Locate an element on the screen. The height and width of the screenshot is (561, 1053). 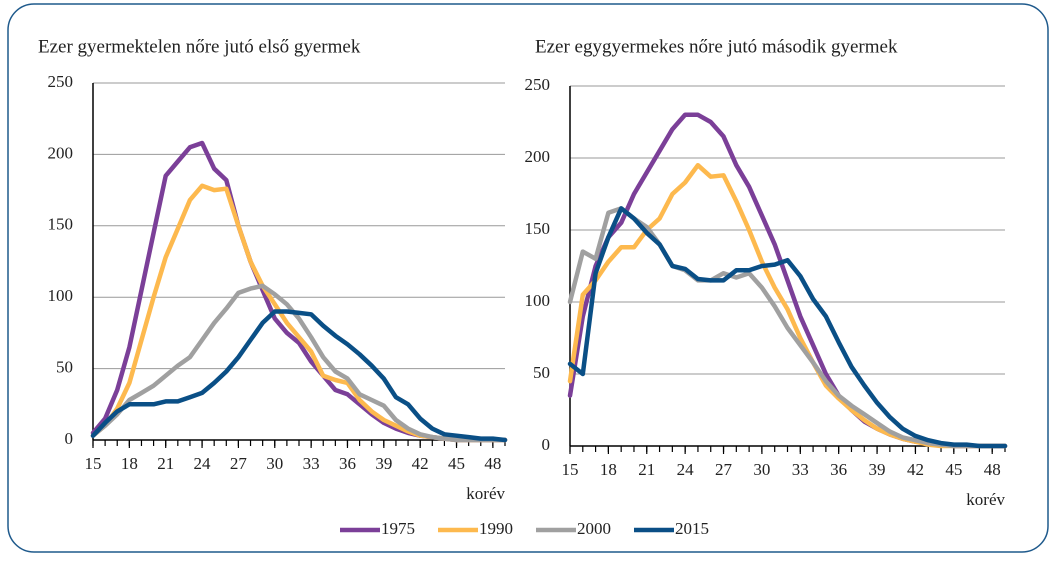
legend-label: 1975 is located at coordinates (398, 528).